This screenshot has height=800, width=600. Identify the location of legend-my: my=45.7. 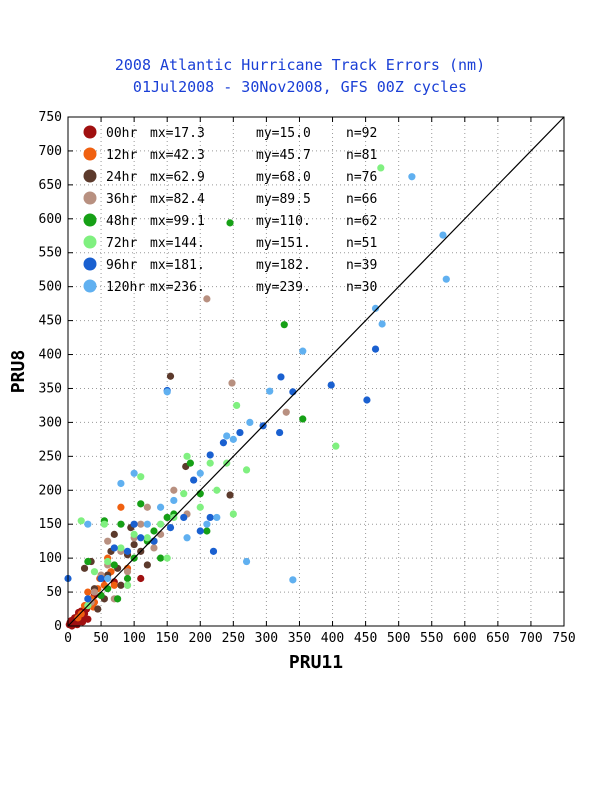
(283, 155).